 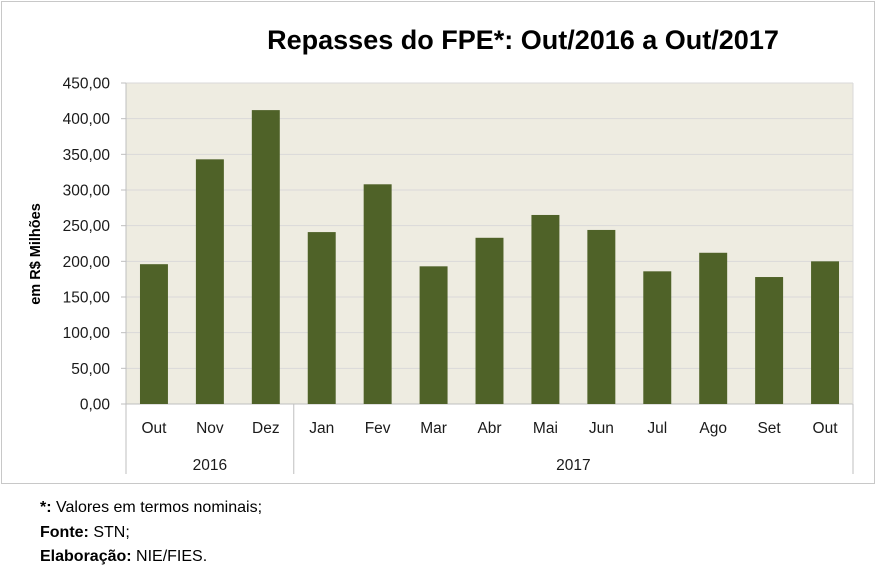 What do you see at coordinates (769, 428) in the screenshot?
I see `x-tick-label: Set` at bounding box center [769, 428].